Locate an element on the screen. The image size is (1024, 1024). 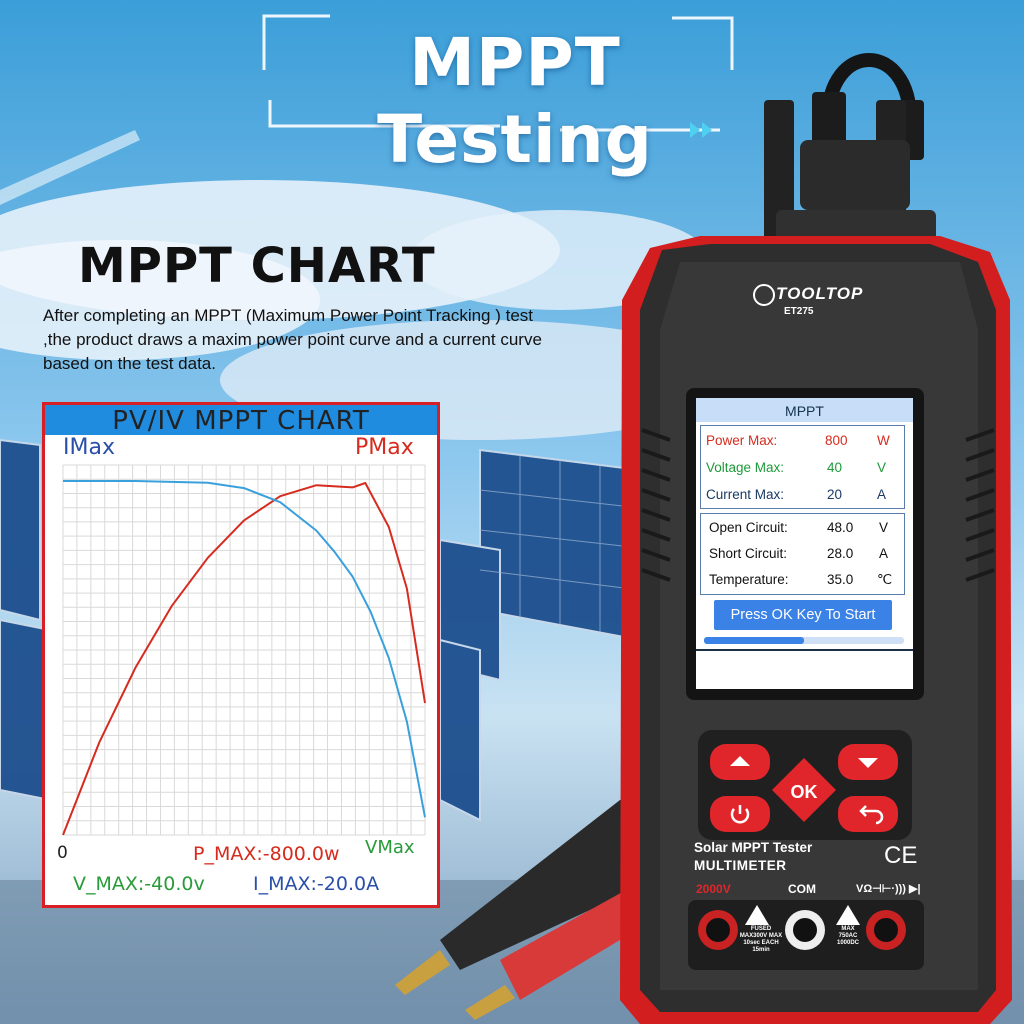
headline-frame is located at coordinates (498, 76).